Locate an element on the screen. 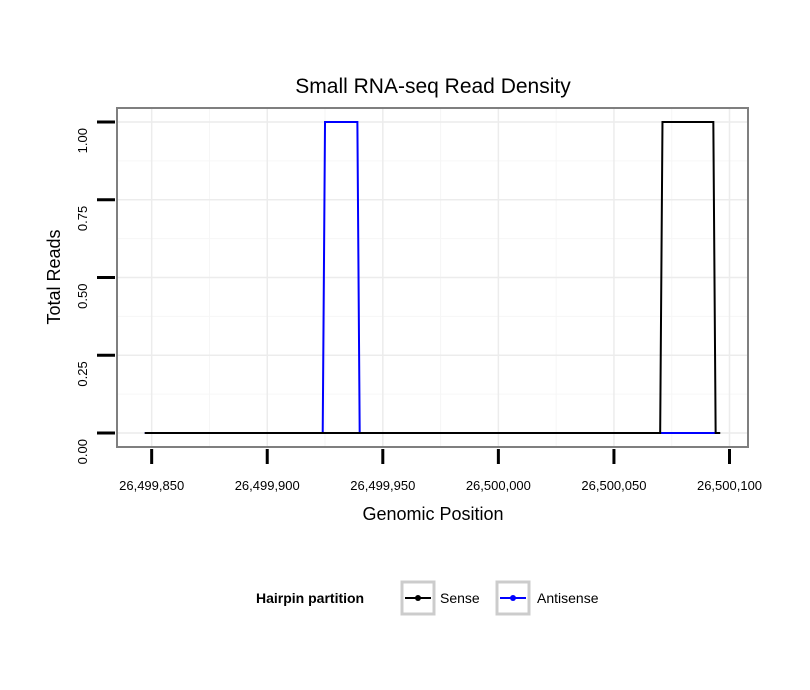 The width and height of the screenshot is (810, 690). legend-title: Hairpin partition is located at coordinates (310, 598).